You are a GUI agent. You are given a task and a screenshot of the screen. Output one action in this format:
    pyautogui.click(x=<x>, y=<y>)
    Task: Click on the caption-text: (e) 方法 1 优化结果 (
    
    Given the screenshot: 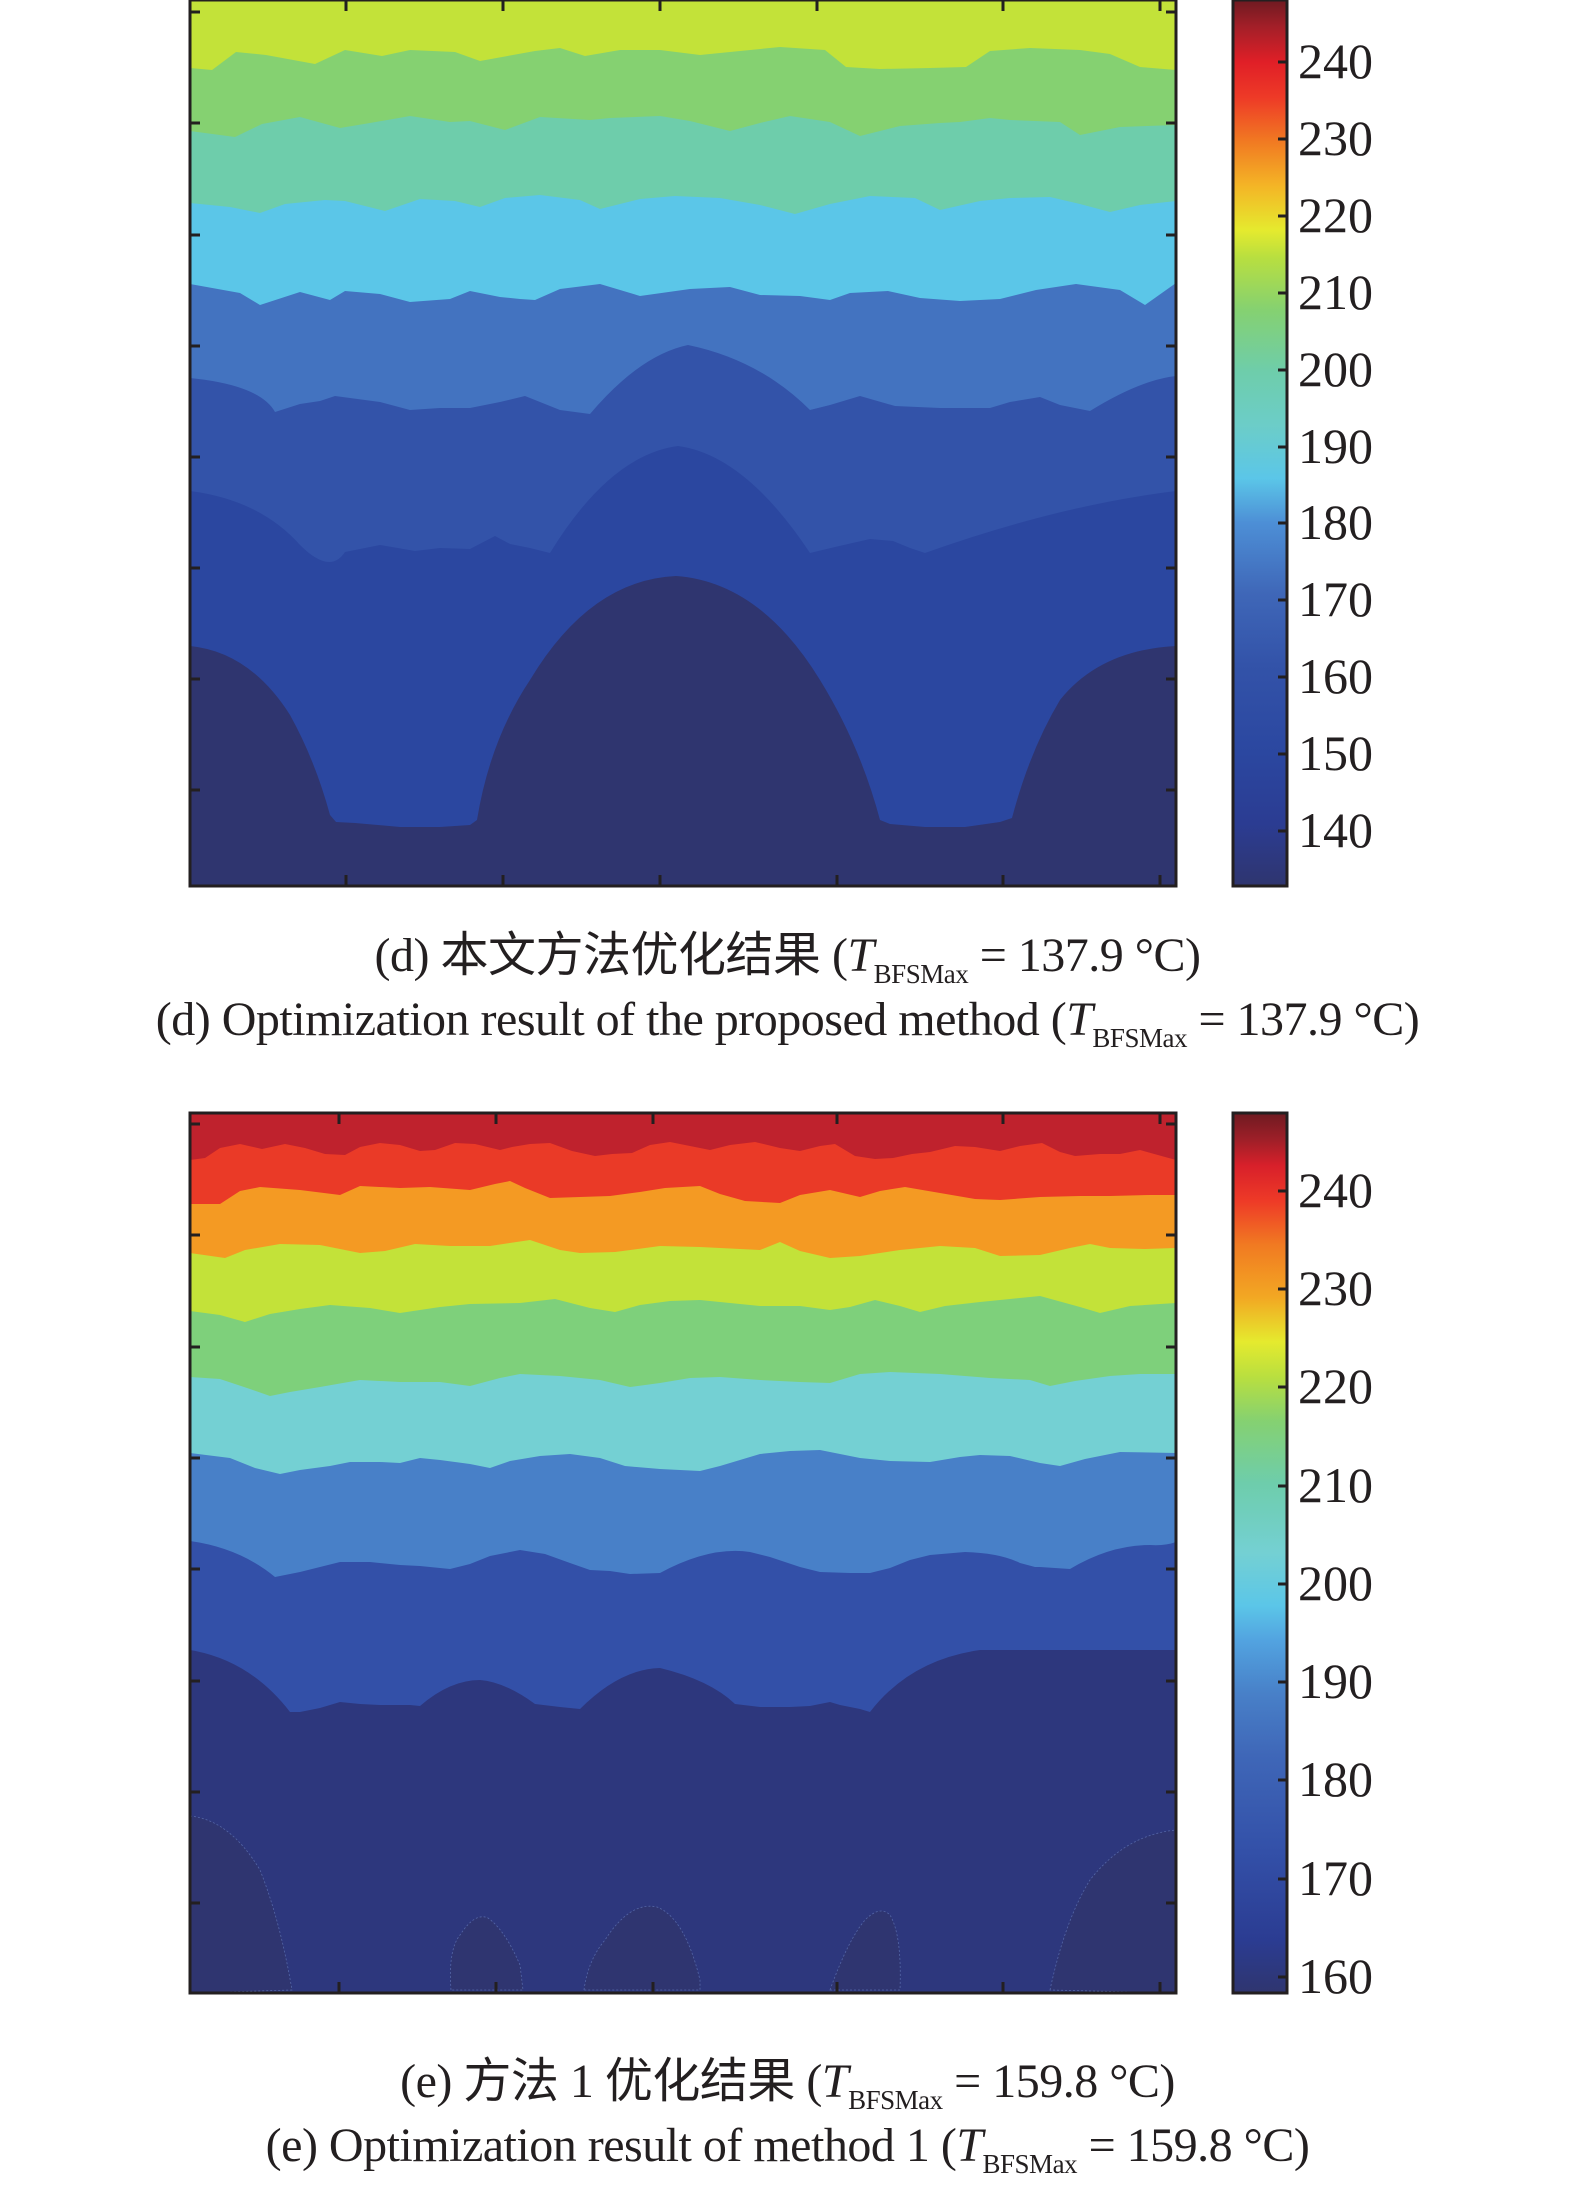 What is the action you would take?
    pyautogui.click(x=611, y=2081)
    